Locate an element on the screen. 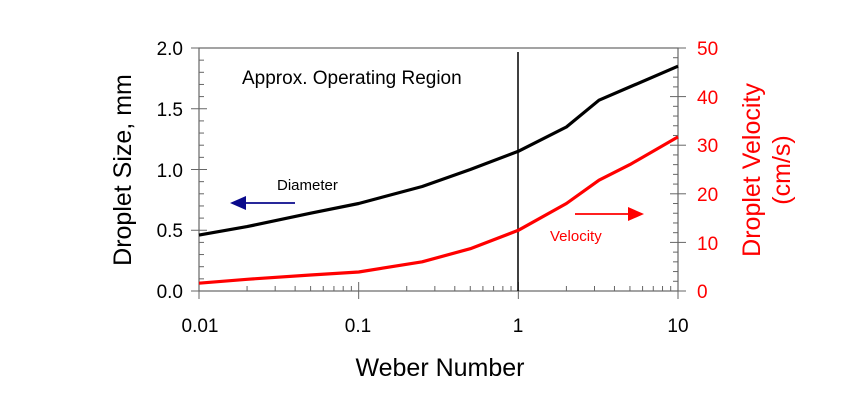 Image resolution: width=850 pixels, height=404 pixels. y-axis-title: Droplet Size, mm is located at coordinates (123, 170).